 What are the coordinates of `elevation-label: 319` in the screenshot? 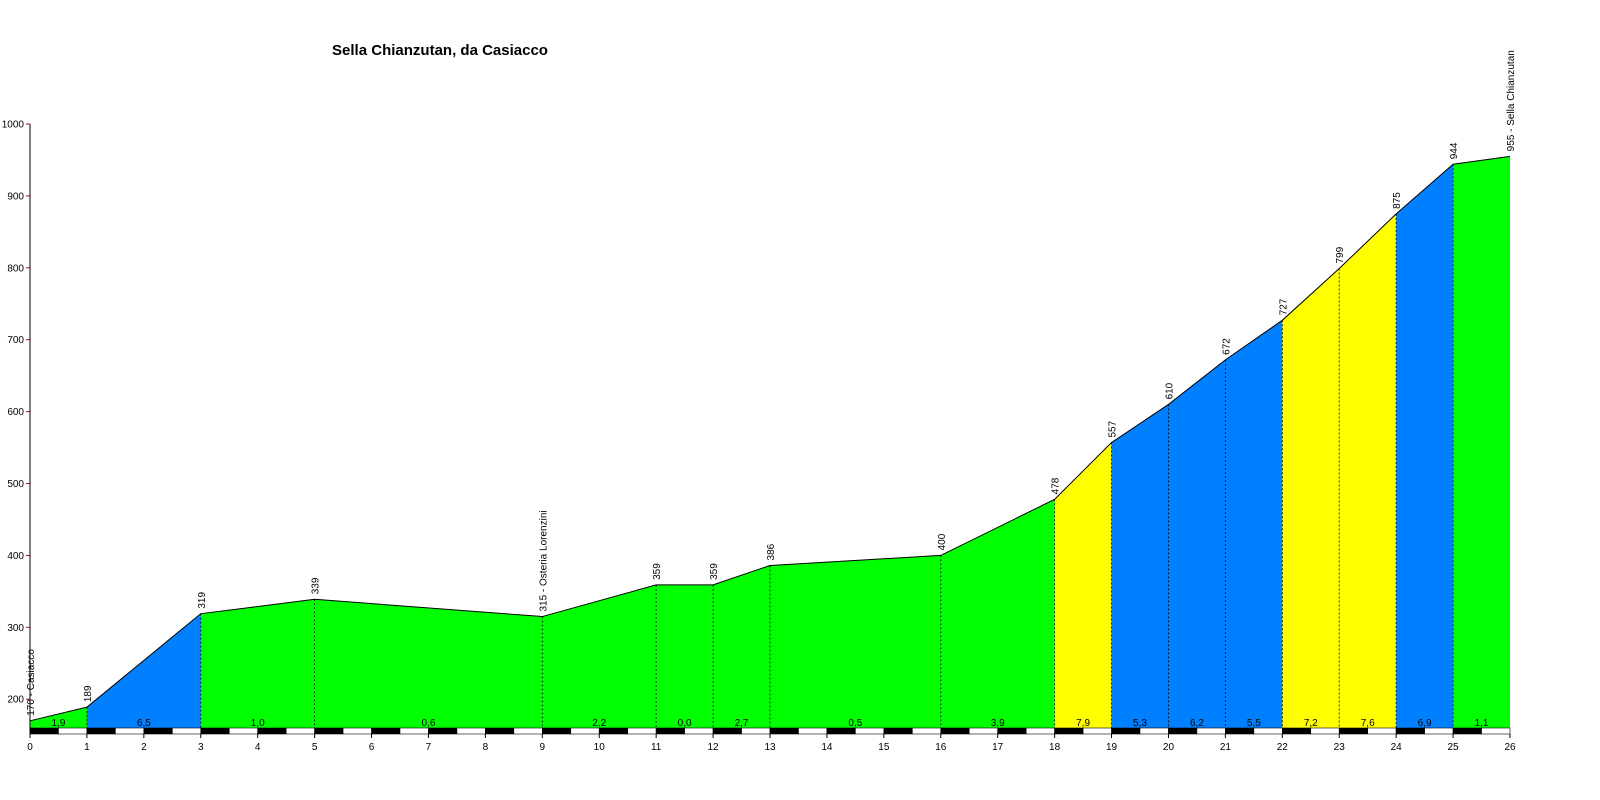 It's located at (202, 600).